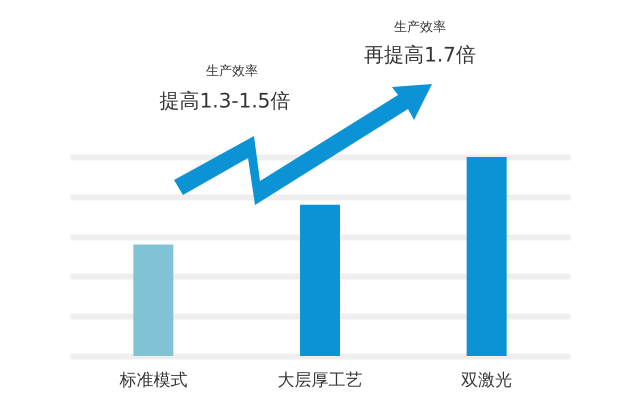 The height and width of the screenshot is (414, 639). Describe the element at coordinates (320, 380) in the screenshot. I see `x-tick-label: 大层厚工艺` at that location.